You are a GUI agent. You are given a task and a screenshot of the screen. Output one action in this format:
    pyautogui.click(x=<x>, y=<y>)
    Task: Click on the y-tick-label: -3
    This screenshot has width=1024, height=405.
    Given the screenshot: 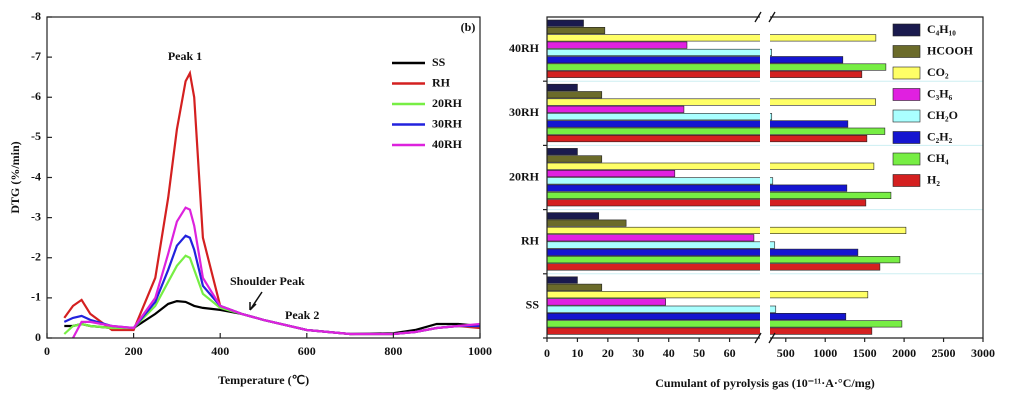 What is the action you would take?
    pyautogui.click(x=36, y=216)
    